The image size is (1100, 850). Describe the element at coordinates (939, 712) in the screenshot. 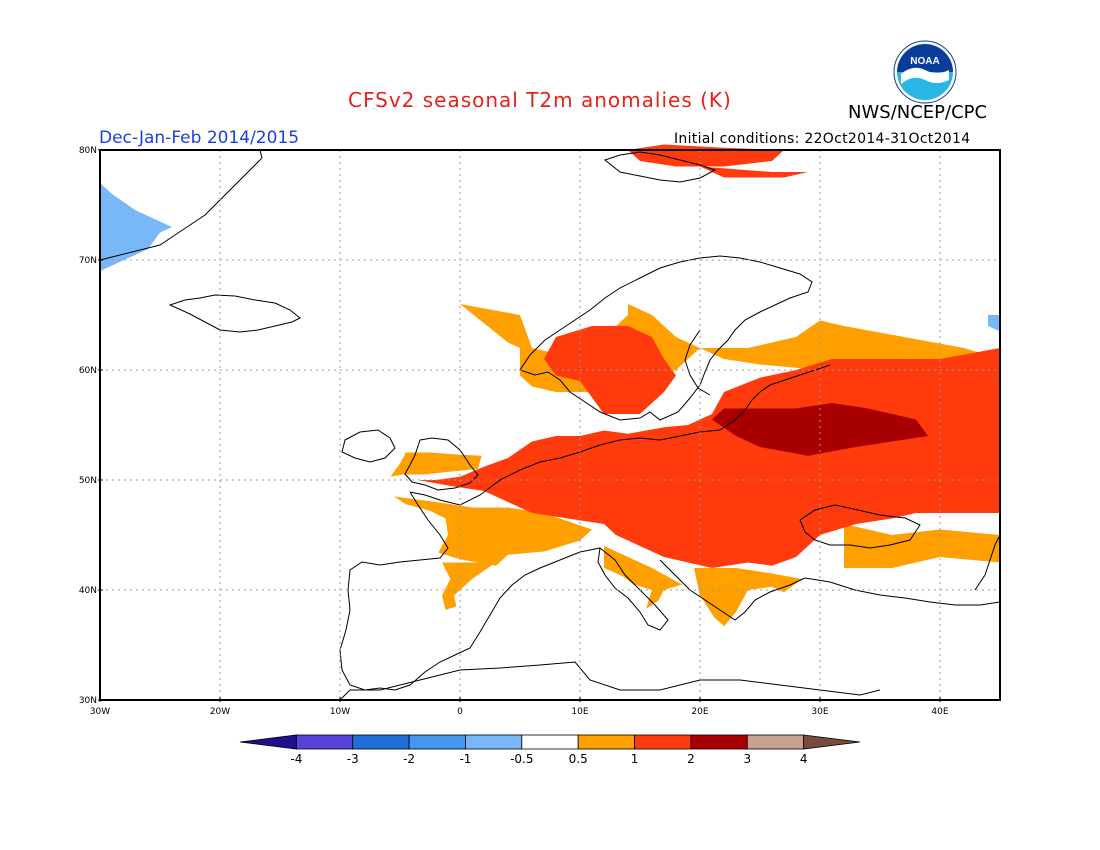

I see `lon-label: 40E` at that location.